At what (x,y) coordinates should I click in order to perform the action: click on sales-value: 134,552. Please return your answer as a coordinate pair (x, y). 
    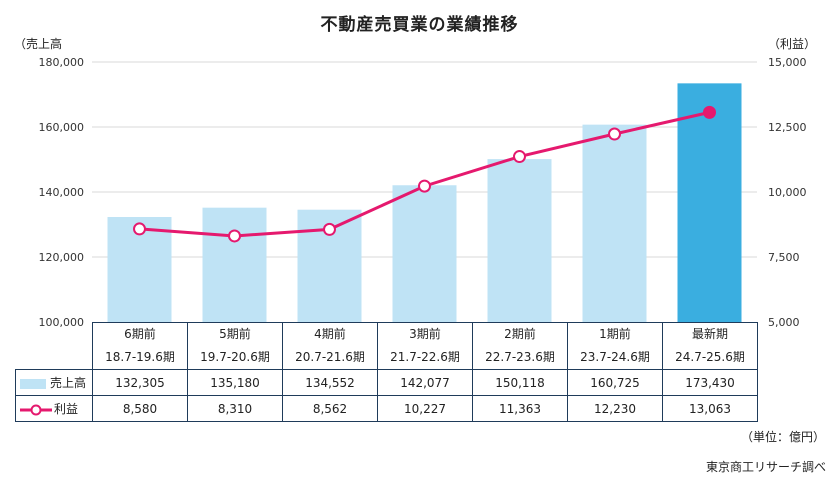
    Looking at the image, I should click on (330, 382).